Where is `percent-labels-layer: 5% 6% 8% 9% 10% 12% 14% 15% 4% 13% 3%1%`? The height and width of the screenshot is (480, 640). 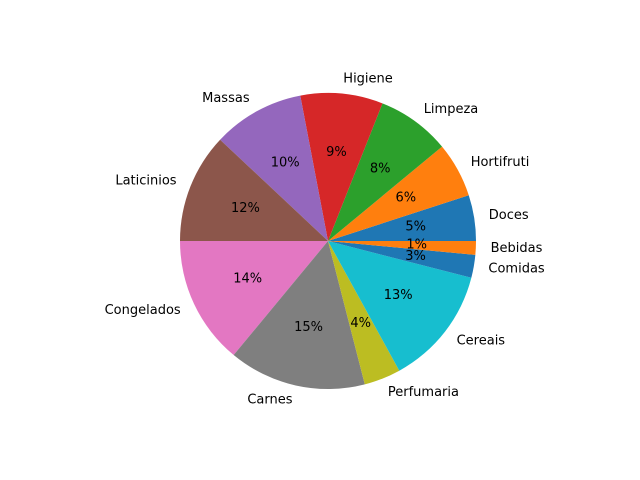
percent-labels-layer: 5% 6% 8% 9% 10% 12% 14% 15% 4% 13% 3%1% is located at coordinates (329, 240).